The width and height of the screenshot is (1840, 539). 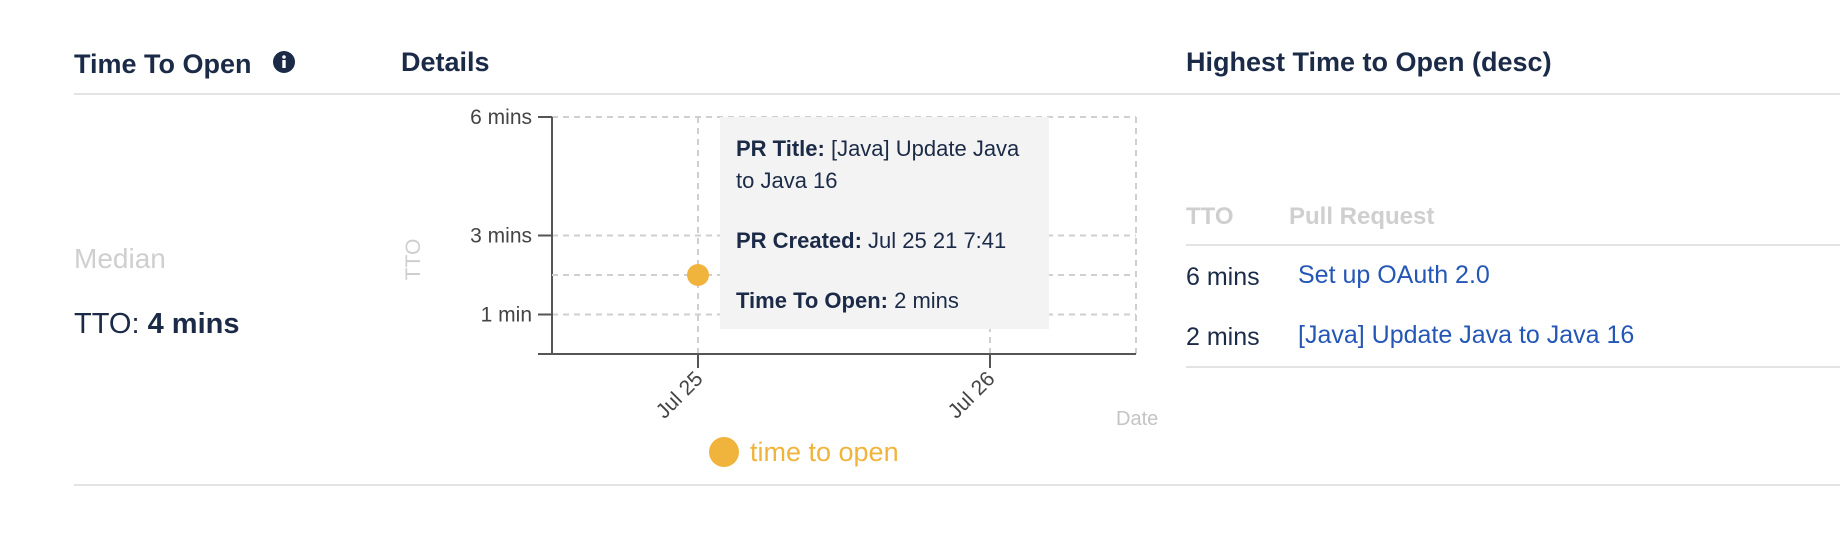 What do you see at coordinates (937, 240) in the screenshot?
I see `tooltip-value: Jul 25 21 7:41` at bounding box center [937, 240].